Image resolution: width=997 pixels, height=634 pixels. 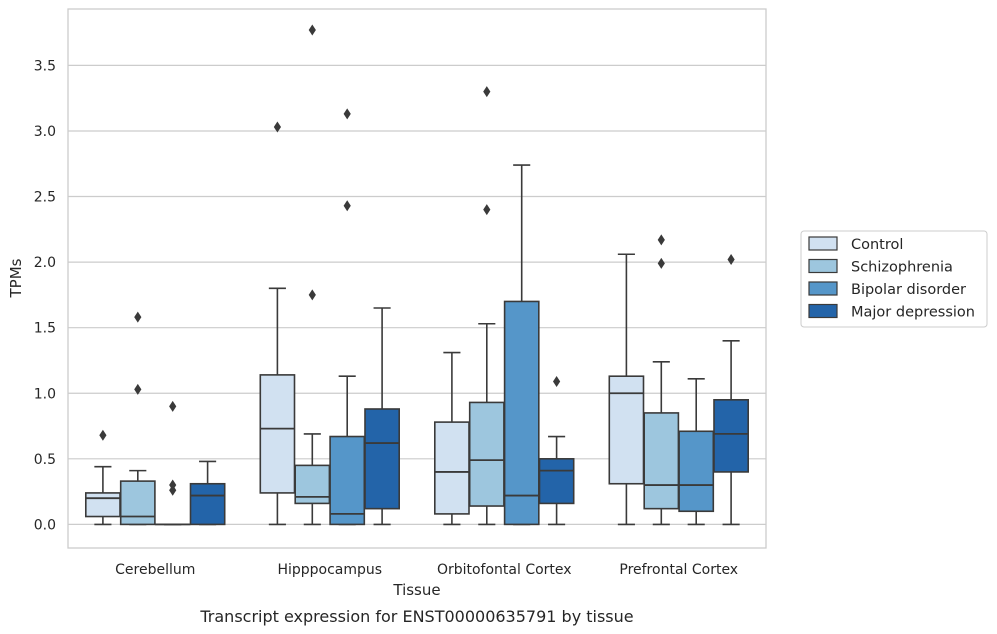 I want to click on x-tick-label: Cerebellum, so click(x=155, y=570).